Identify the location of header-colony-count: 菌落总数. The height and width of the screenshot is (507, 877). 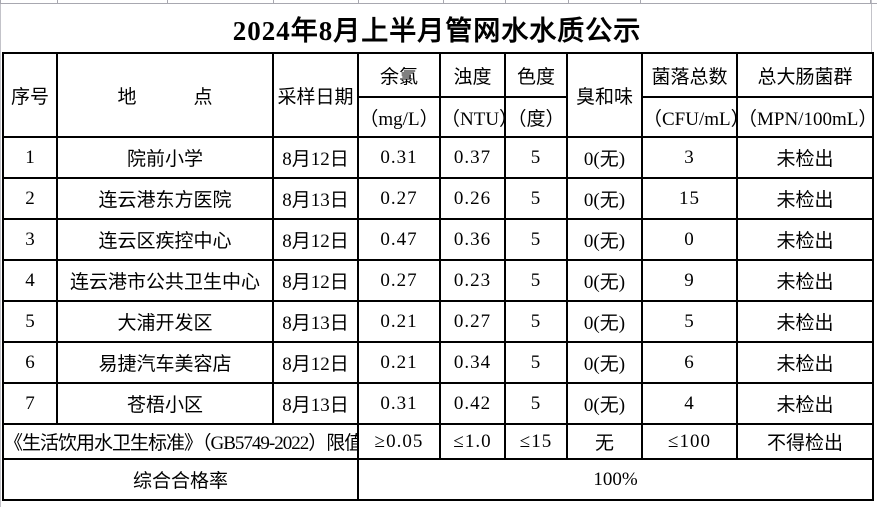
(689, 75).